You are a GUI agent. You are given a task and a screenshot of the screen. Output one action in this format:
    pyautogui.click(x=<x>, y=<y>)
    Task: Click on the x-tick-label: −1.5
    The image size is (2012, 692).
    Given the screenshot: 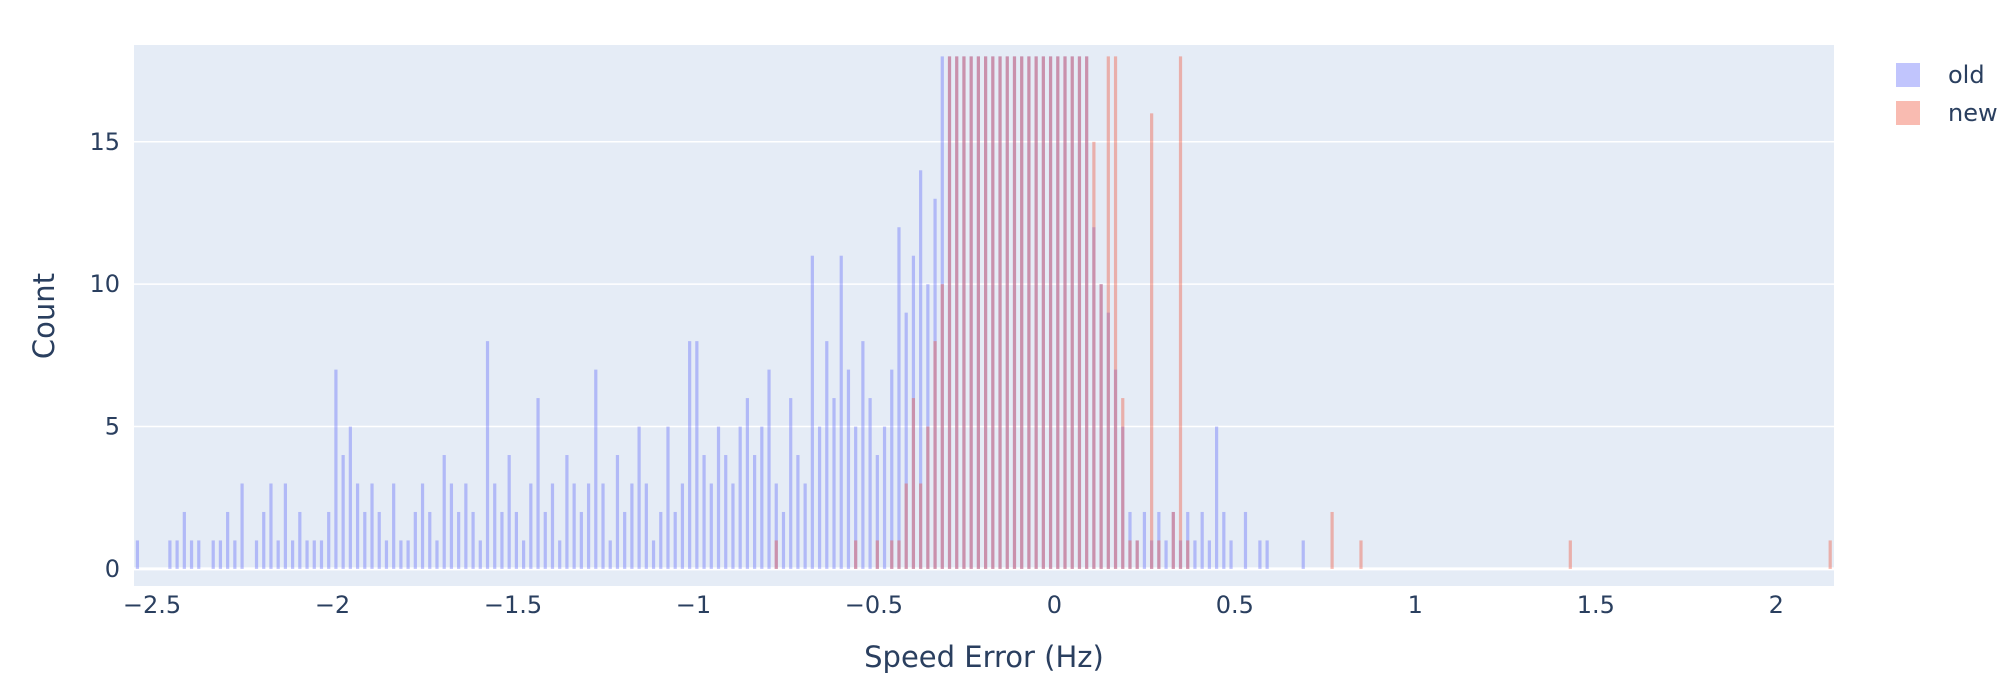 What is the action you would take?
    pyautogui.click(x=513, y=605)
    